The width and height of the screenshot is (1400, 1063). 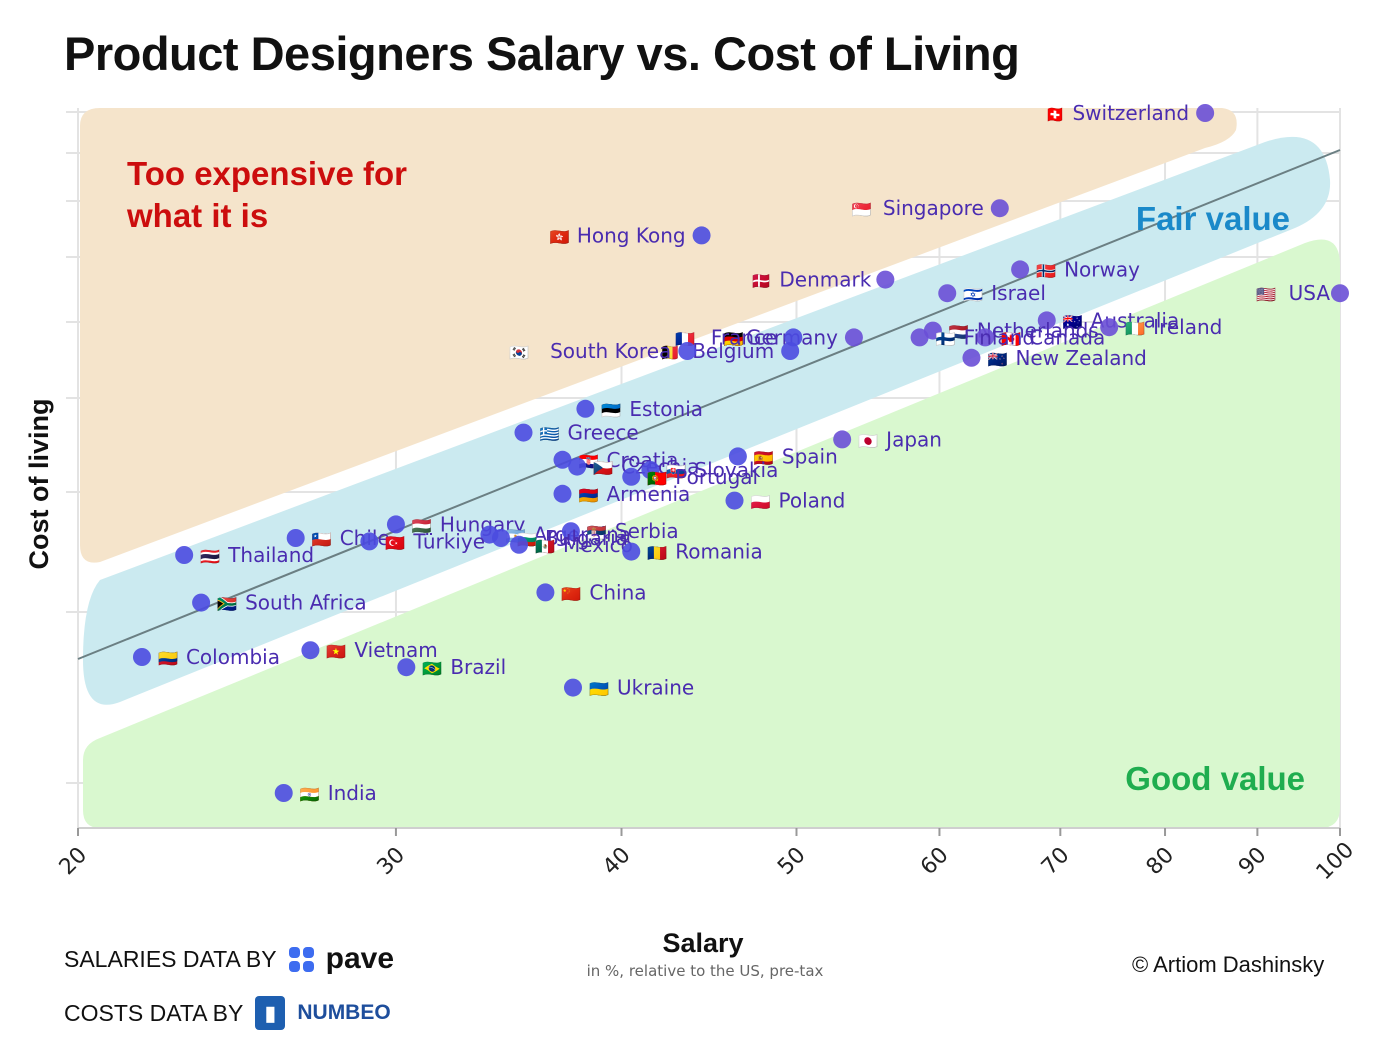 What do you see at coordinates (170, 958) in the screenshot?
I see `salaries-credit-text: SALARIES DATA BY` at bounding box center [170, 958].